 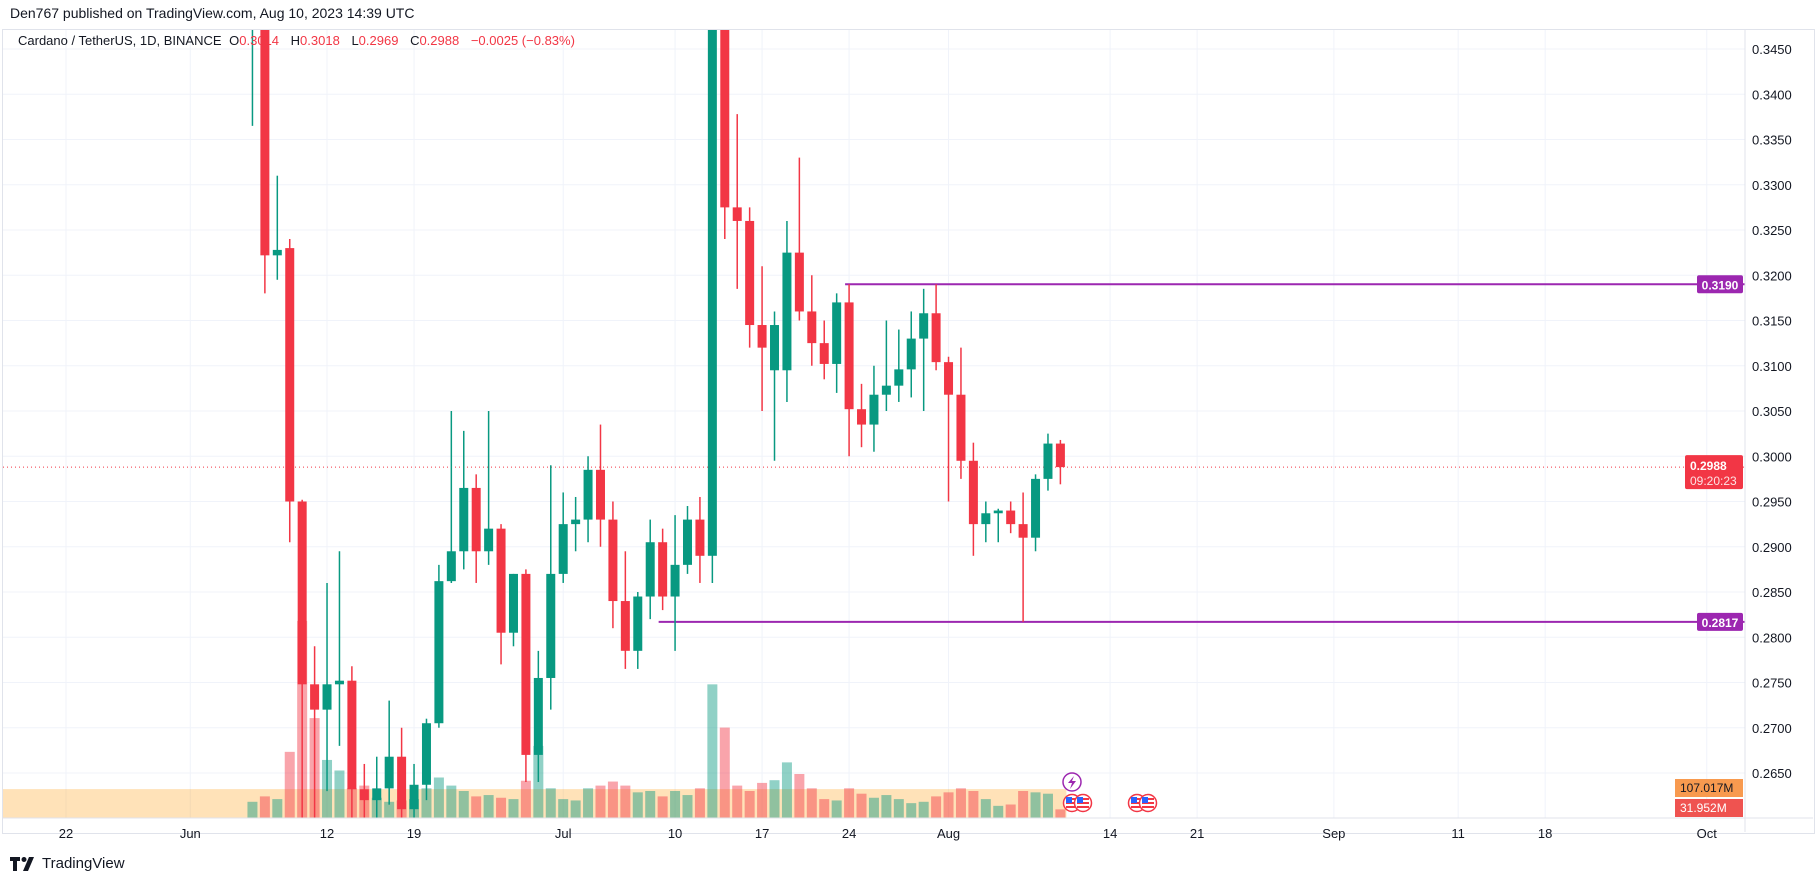 What do you see at coordinates (1072, 782) in the screenshot?
I see `lightning-event-icon` at bounding box center [1072, 782].